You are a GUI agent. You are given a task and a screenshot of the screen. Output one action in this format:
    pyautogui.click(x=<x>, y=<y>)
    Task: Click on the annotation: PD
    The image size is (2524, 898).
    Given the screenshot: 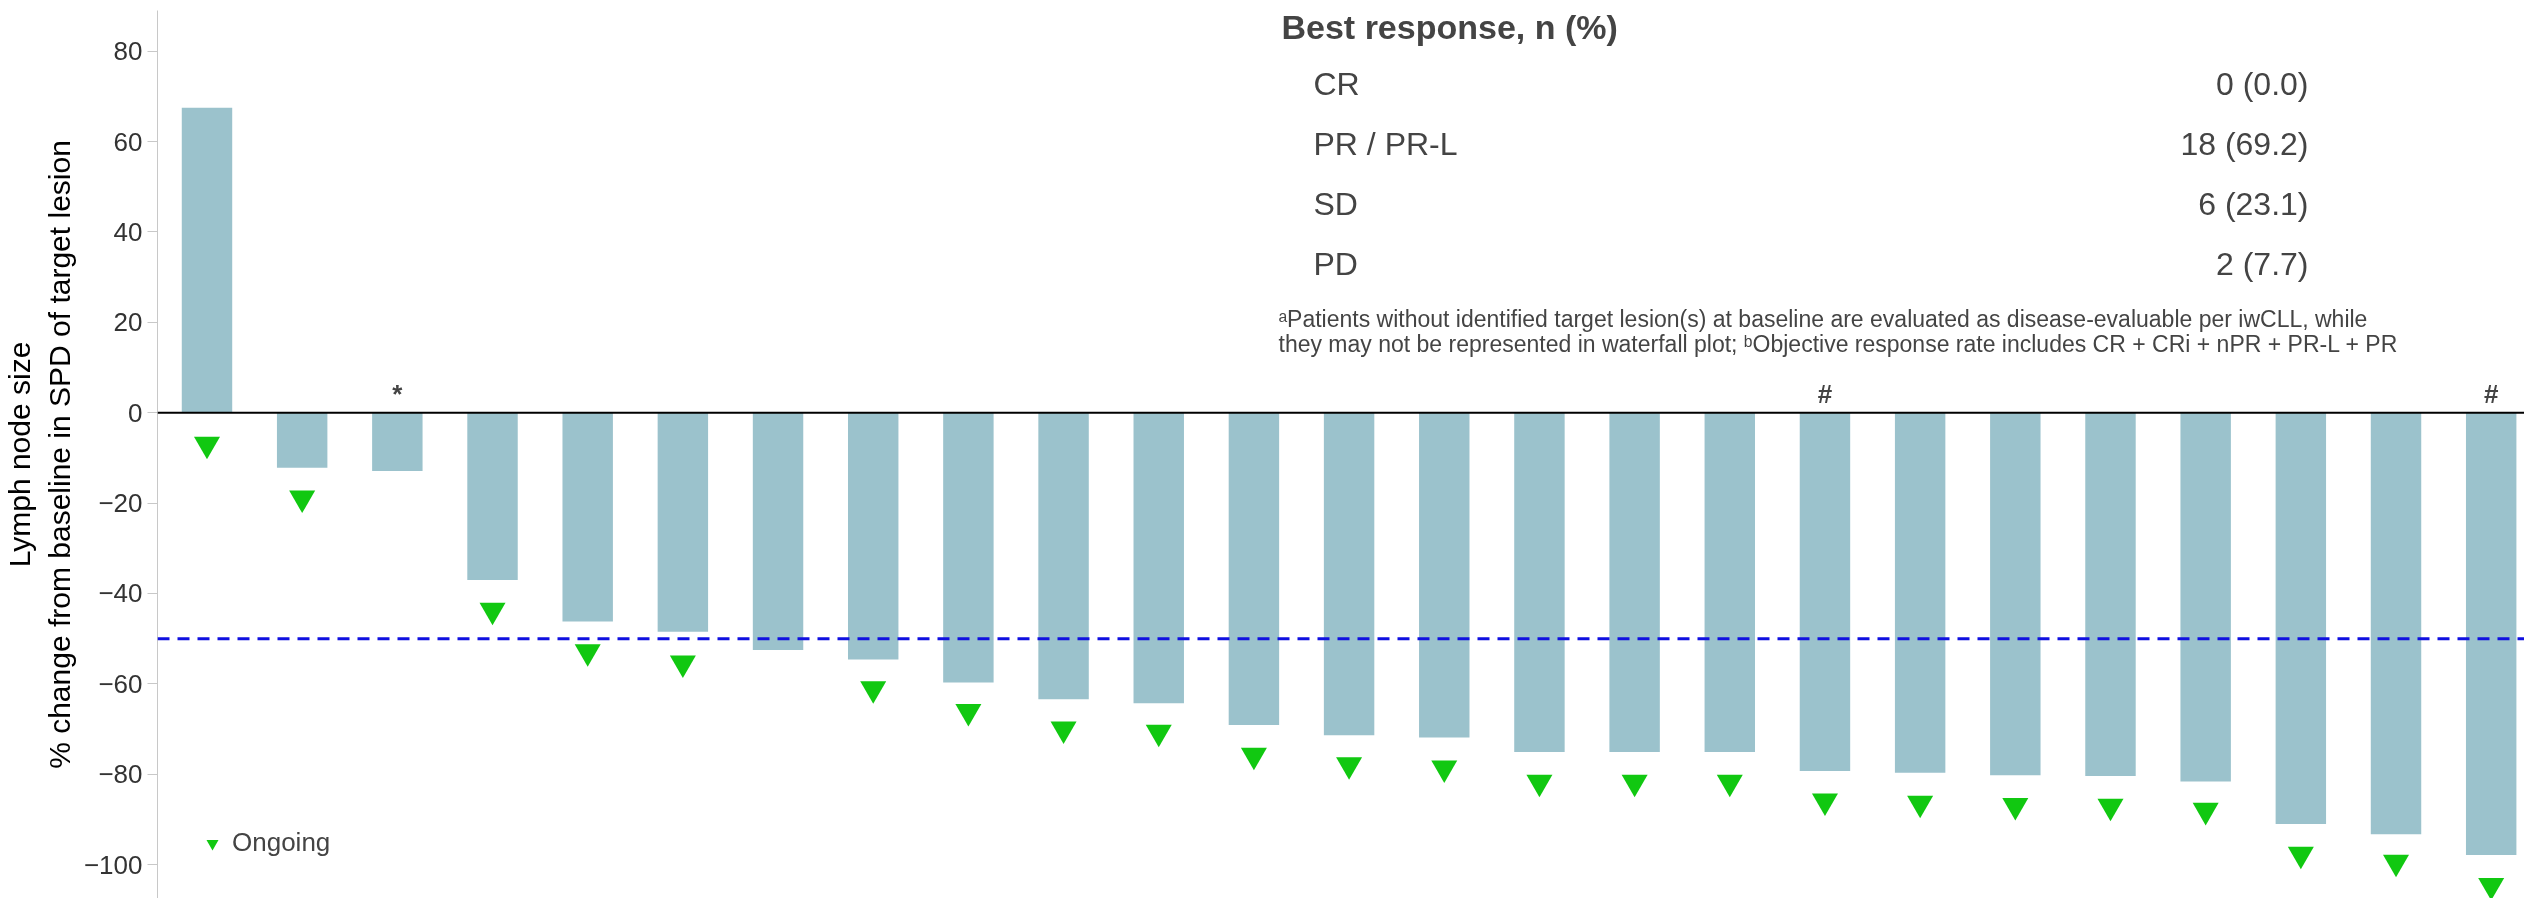 What is the action you would take?
    pyautogui.click(x=1335, y=264)
    